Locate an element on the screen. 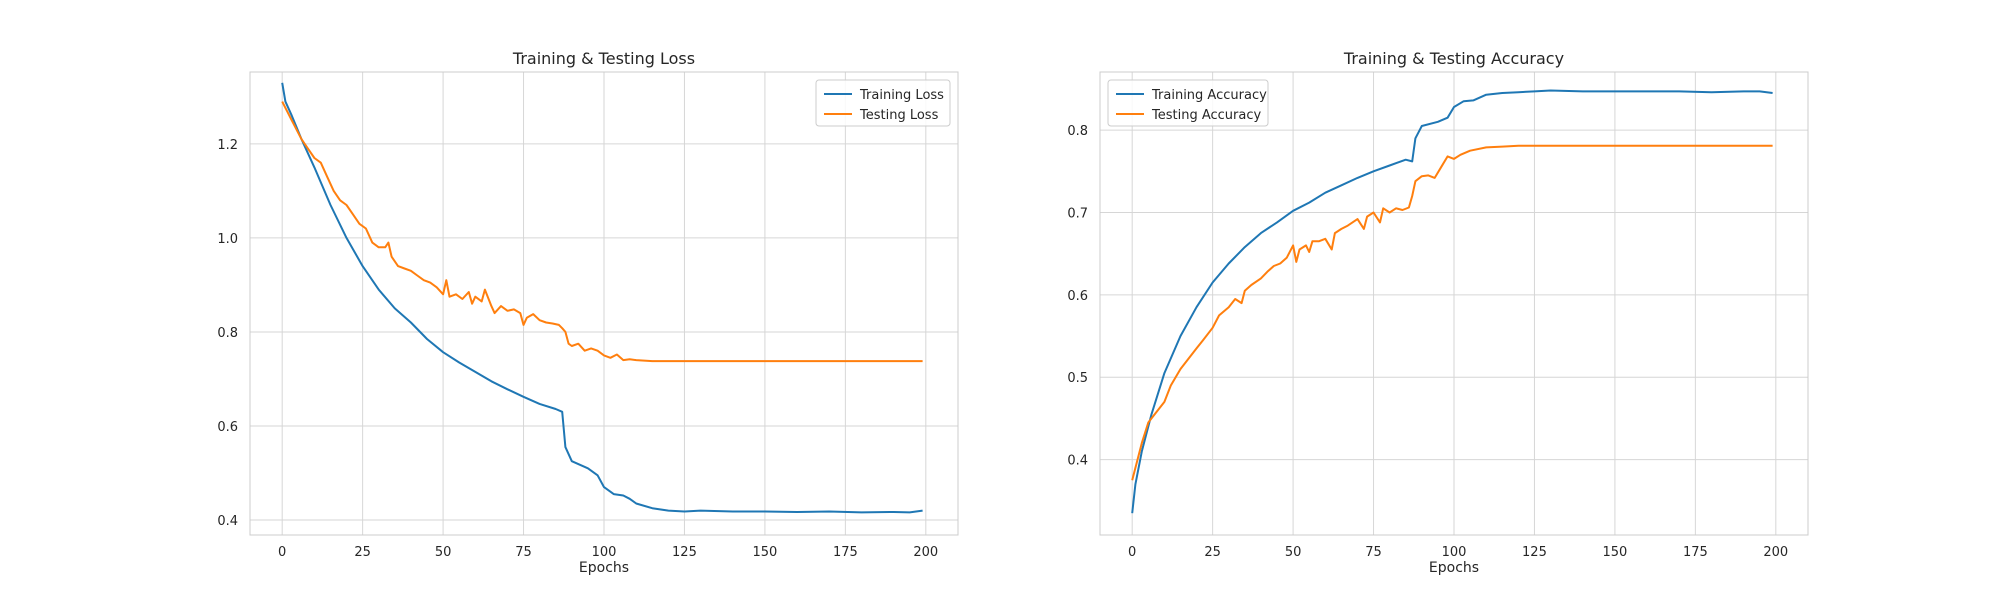  legend: Training Accuracy Testing Accuracy is located at coordinates (1188, 103).